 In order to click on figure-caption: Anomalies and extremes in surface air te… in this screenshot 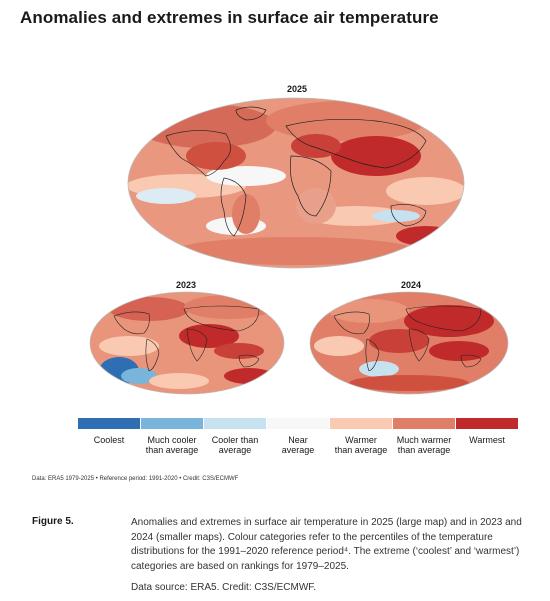, I will do `click(326, 544)`.